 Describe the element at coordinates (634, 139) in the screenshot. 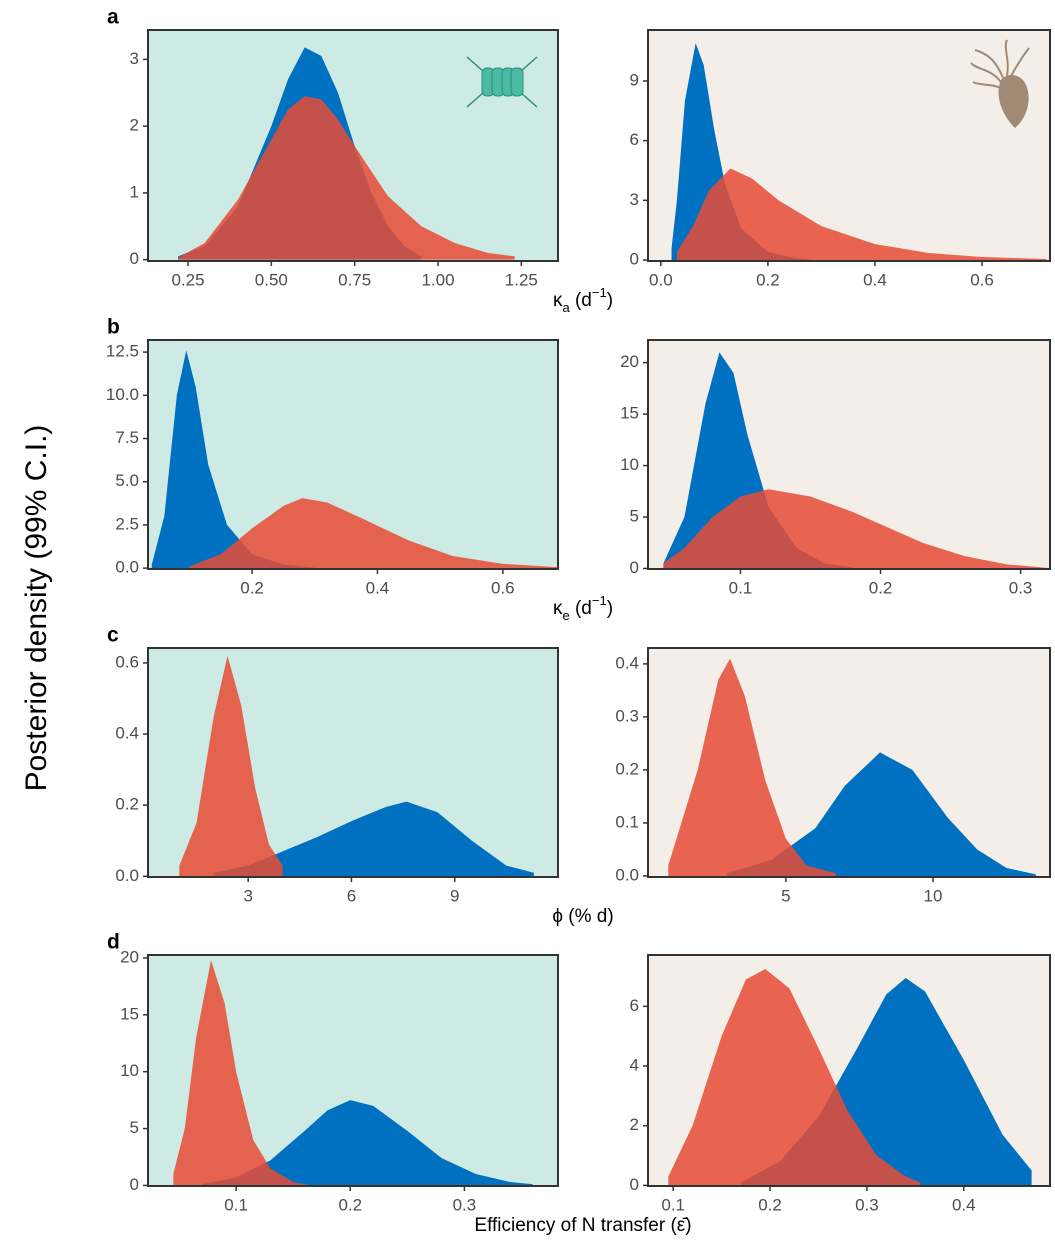

I see `y-tick-label: 6` at that location.